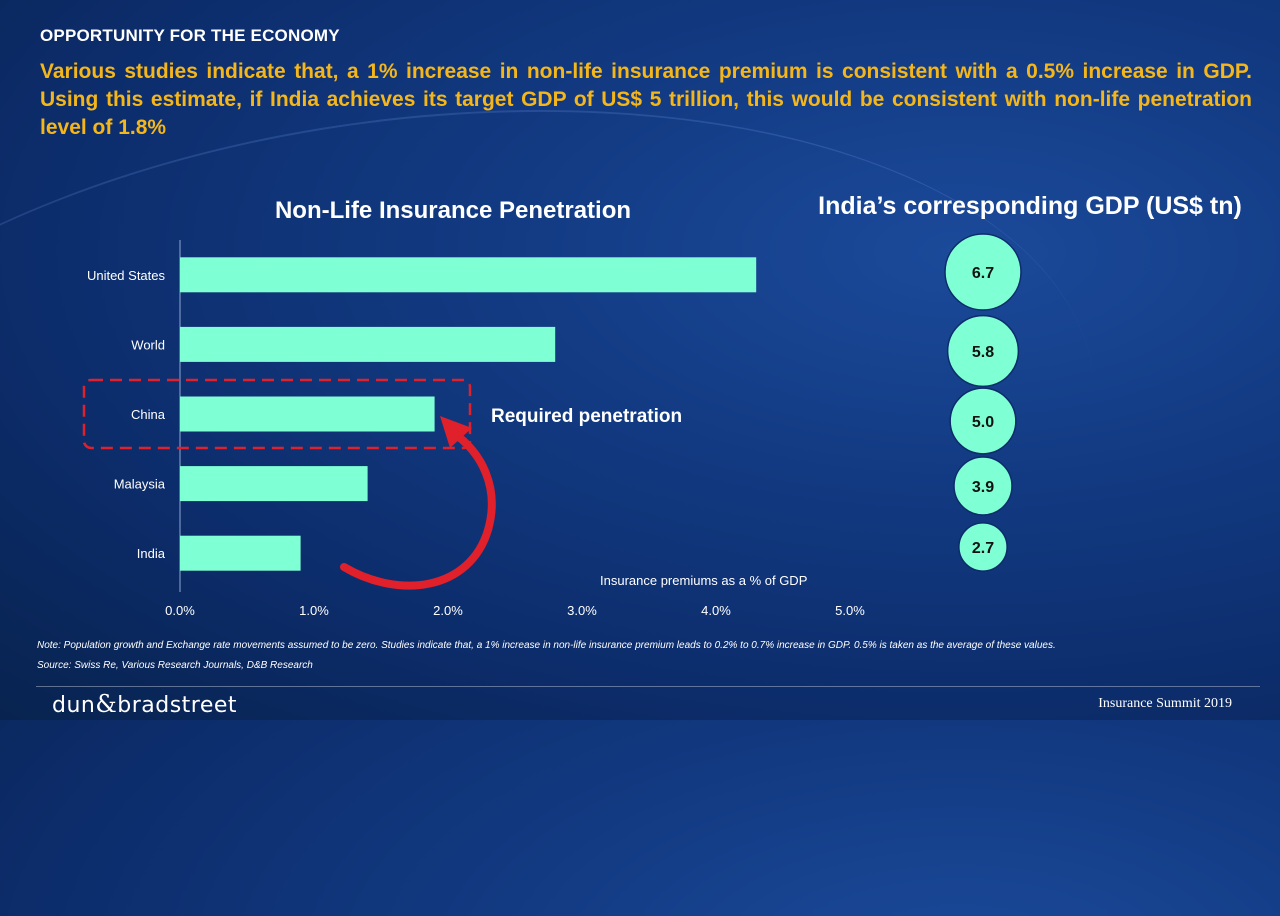 This screenshot has width=1280, height=916. I want to click on highlight-box, so click(277, 414).